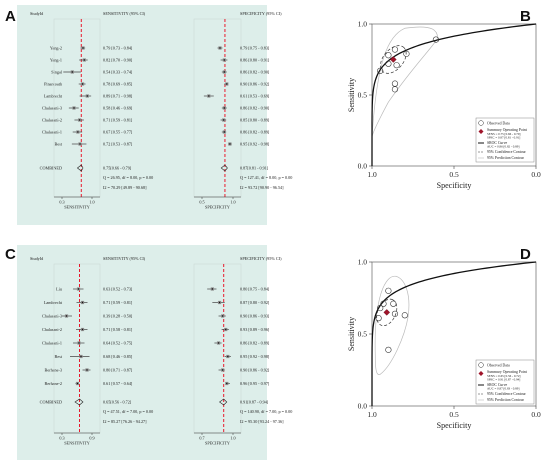  Describe the element at coordinates (255, 288) in the screenshot. I see `specificity-ci-text: 0.80 [0.75 - 0.84]` at that location.